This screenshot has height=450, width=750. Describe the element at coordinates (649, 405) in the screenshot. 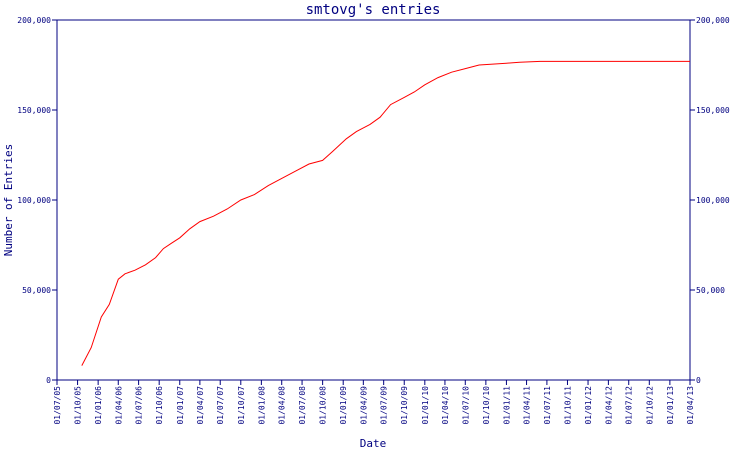

I see `x-tick-label: 01/10/12` at that location.